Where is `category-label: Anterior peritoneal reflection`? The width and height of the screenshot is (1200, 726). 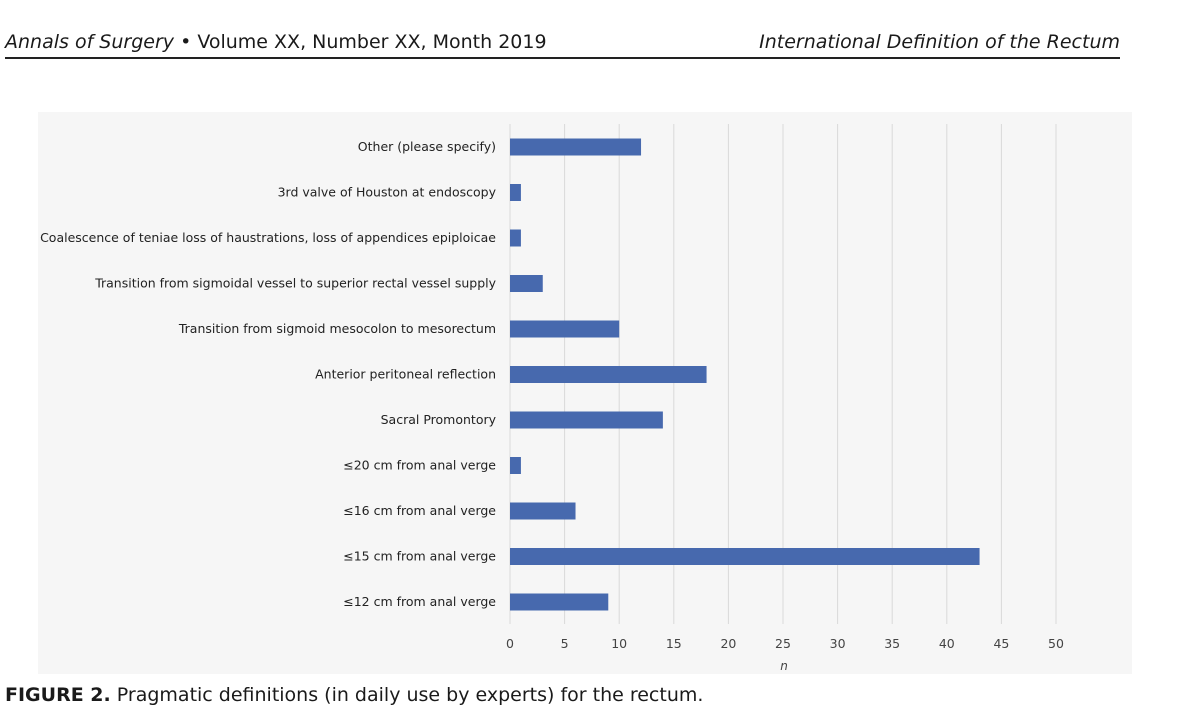
category-label: Anterior peritoneal reflection is located at coordinates (405, 374).